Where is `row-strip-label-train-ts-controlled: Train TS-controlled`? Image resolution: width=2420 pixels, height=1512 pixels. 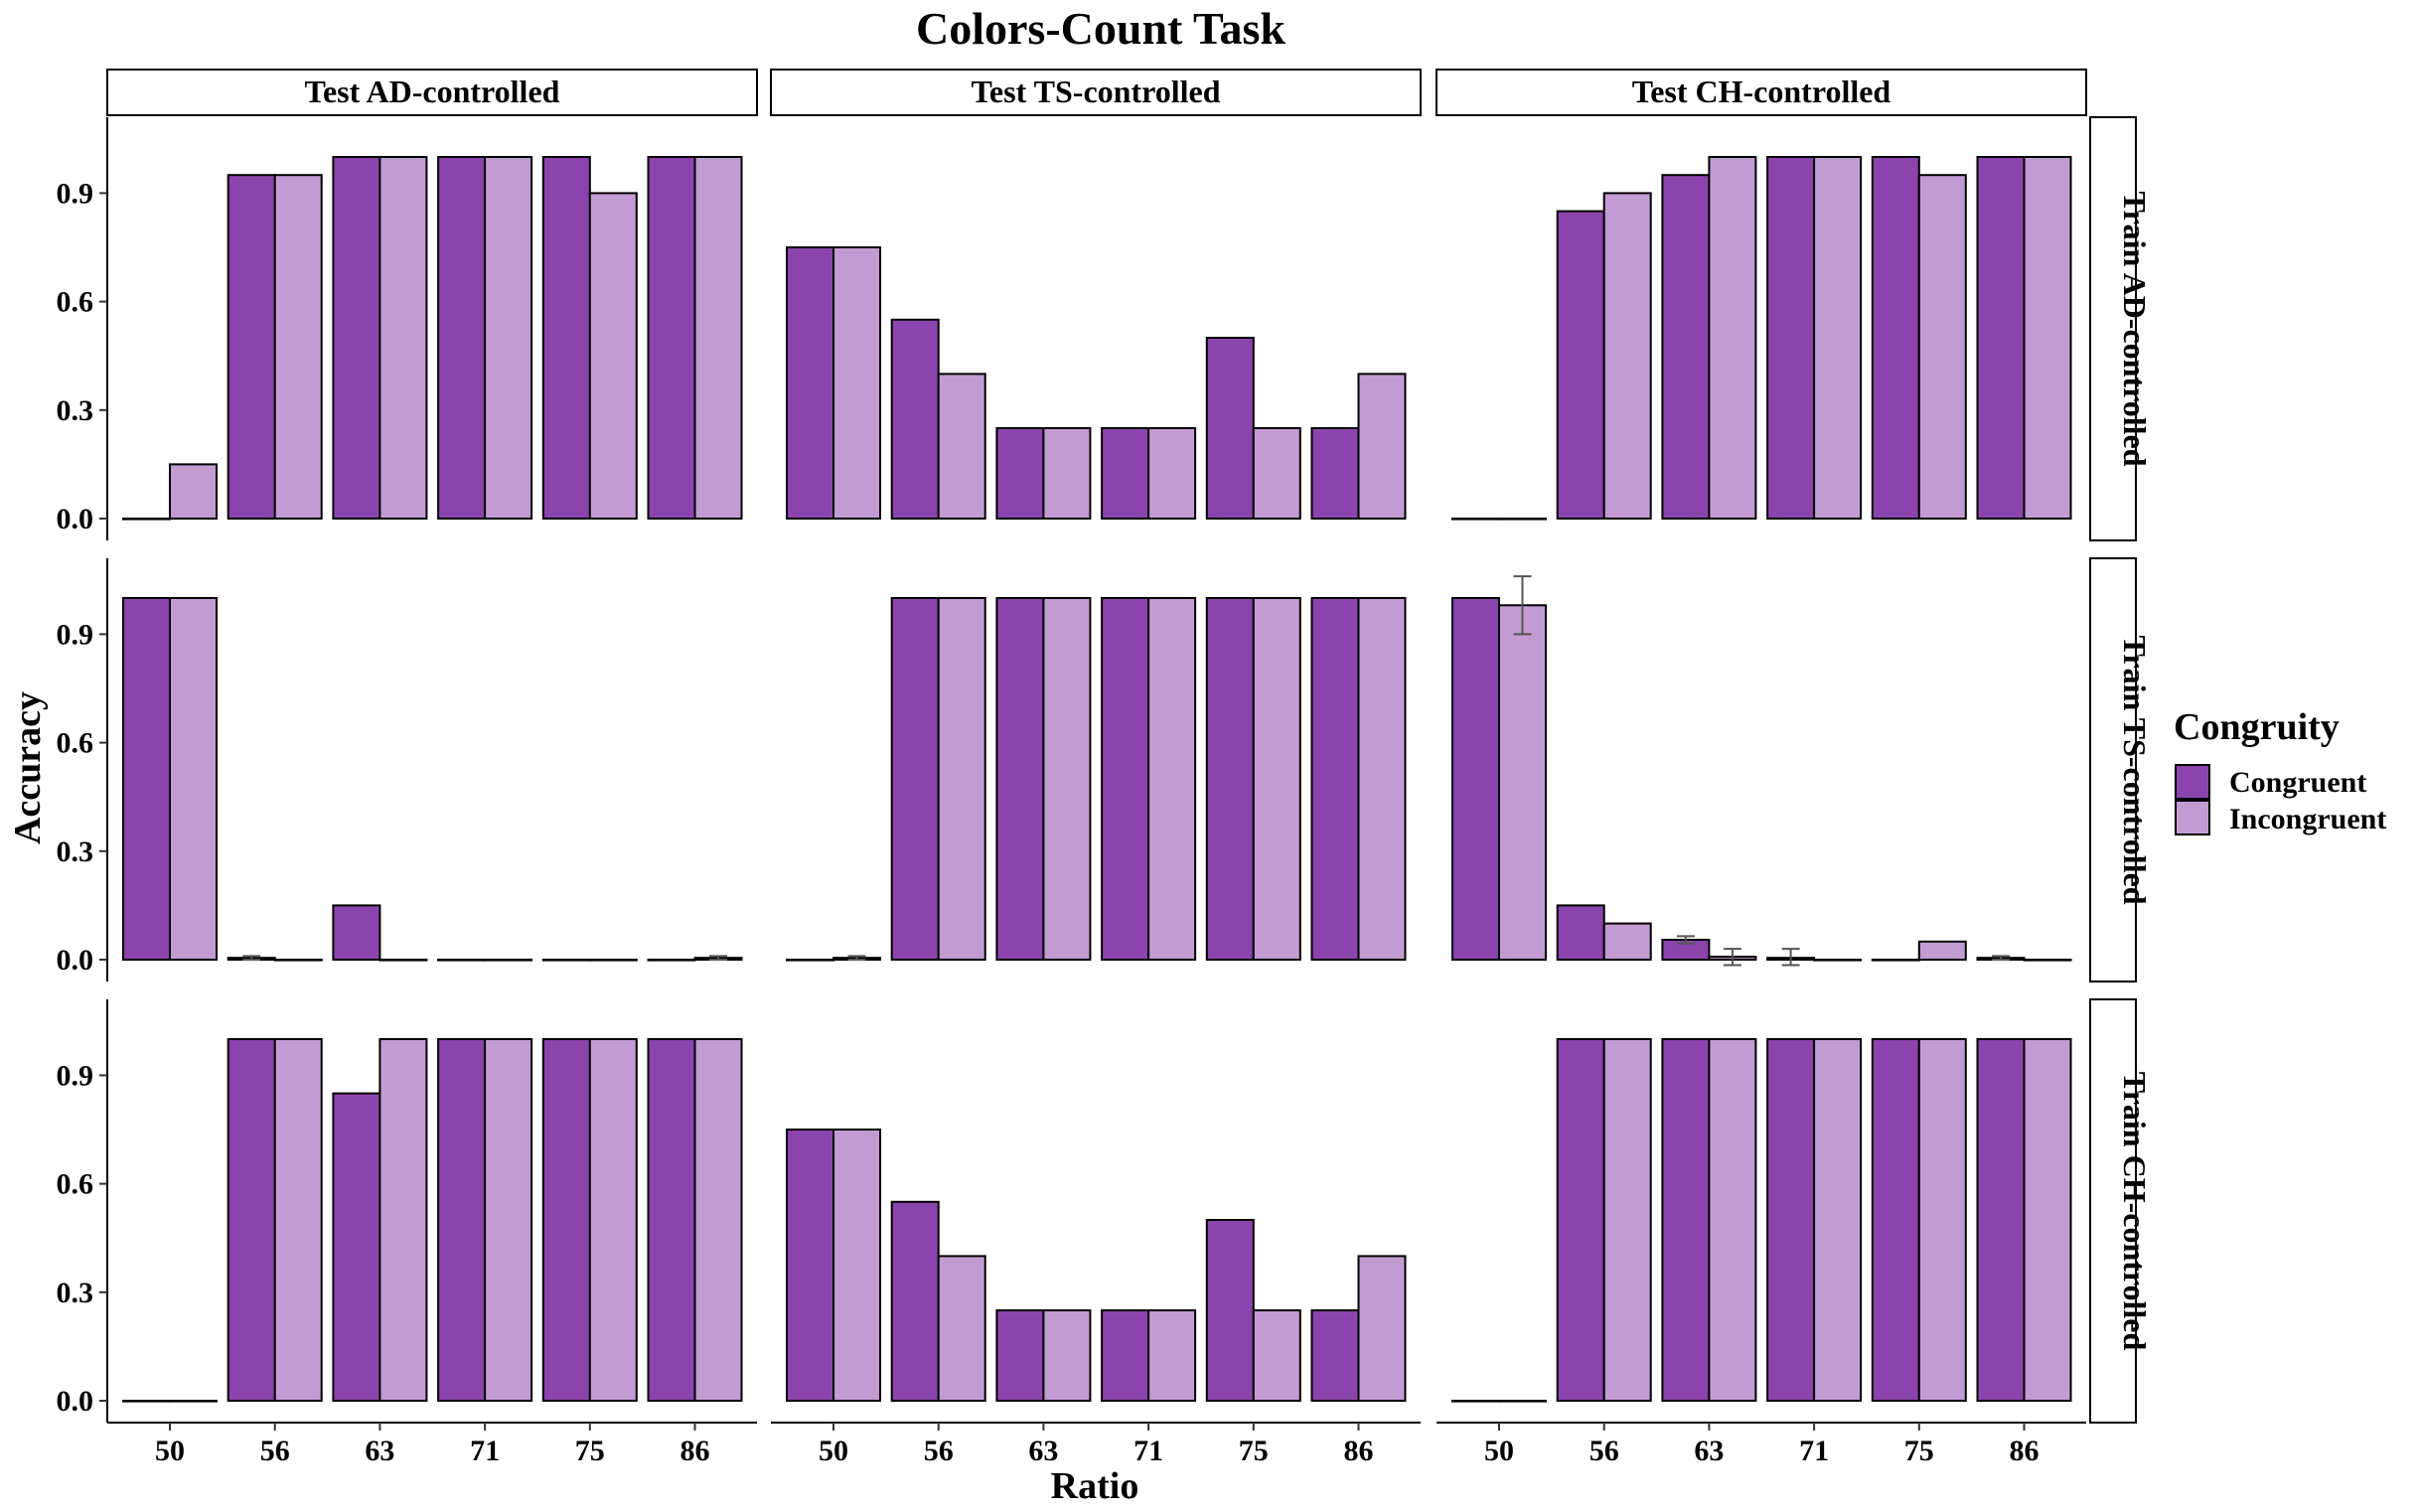
row-strip-label-train-ts-controlled: Train TS-controlled is located at coordinates (2135, 769).